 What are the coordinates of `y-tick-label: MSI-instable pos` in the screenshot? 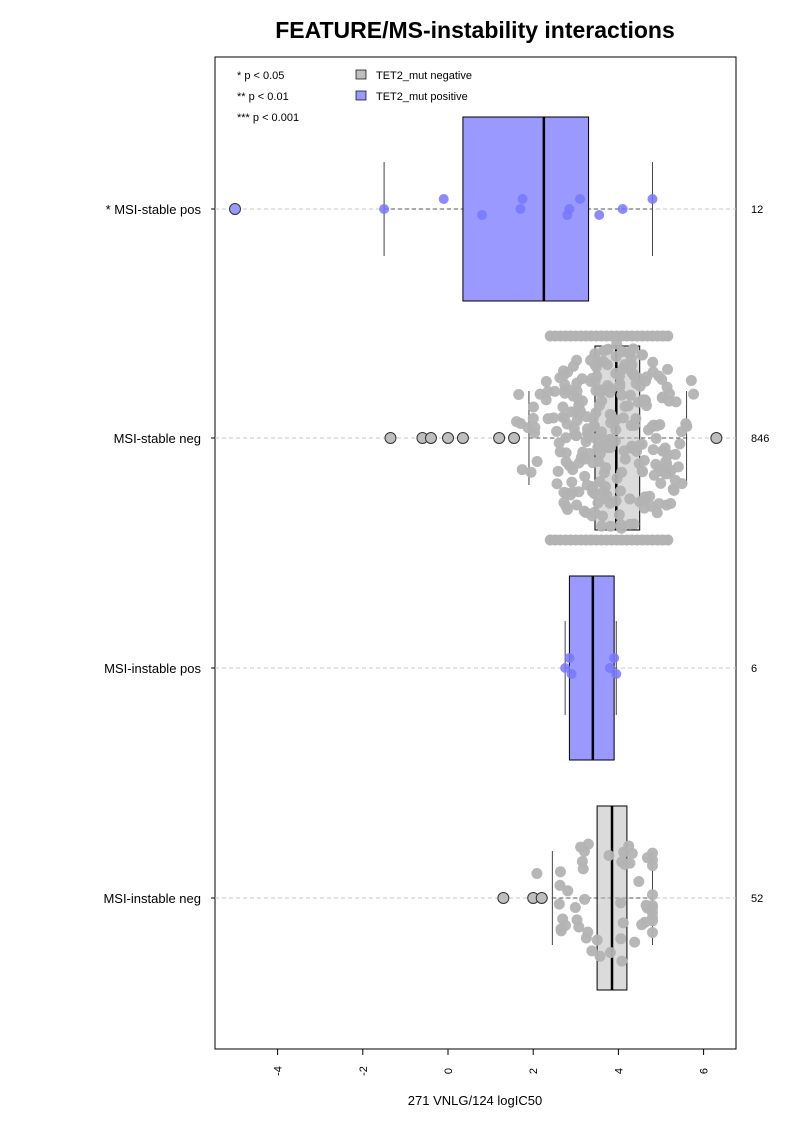 It's located at (152, 668).